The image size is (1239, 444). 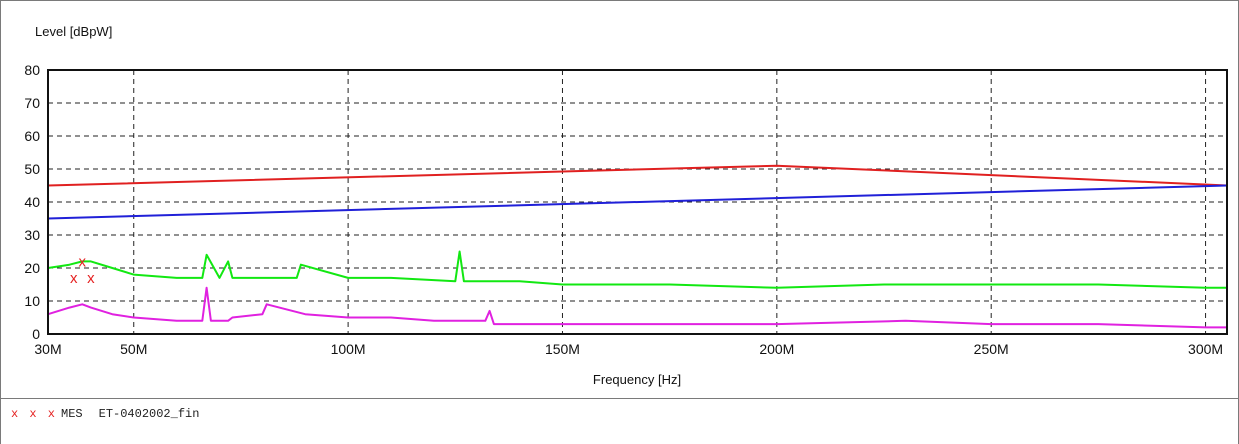 What do you see at coordinates (619, 421) in the screenshot?
I see `legend-bar: x x x MES ET-0402002_fin` at bounding box center [619, 421].